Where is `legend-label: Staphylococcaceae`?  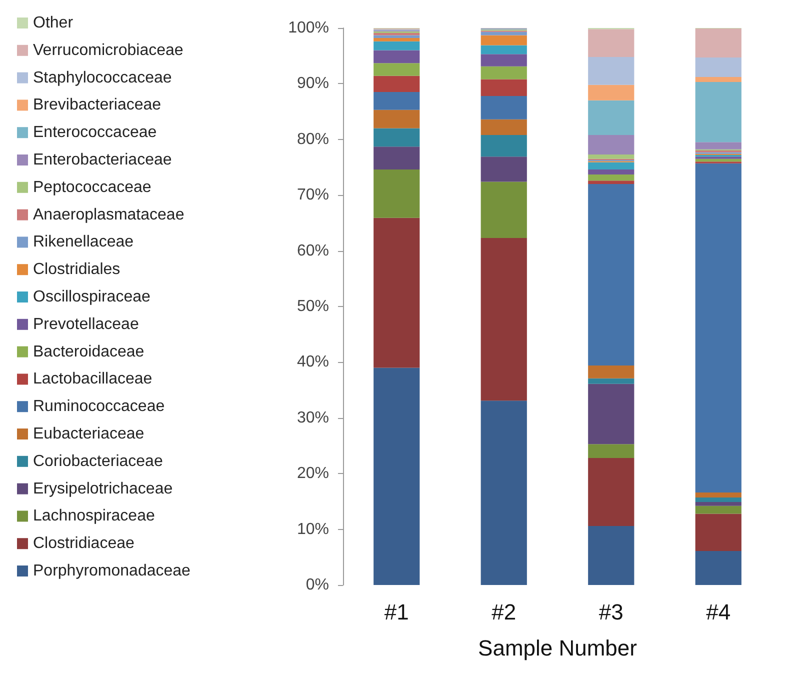 legend-label: Staphylococcaceae is located at coordinates (102, 77).